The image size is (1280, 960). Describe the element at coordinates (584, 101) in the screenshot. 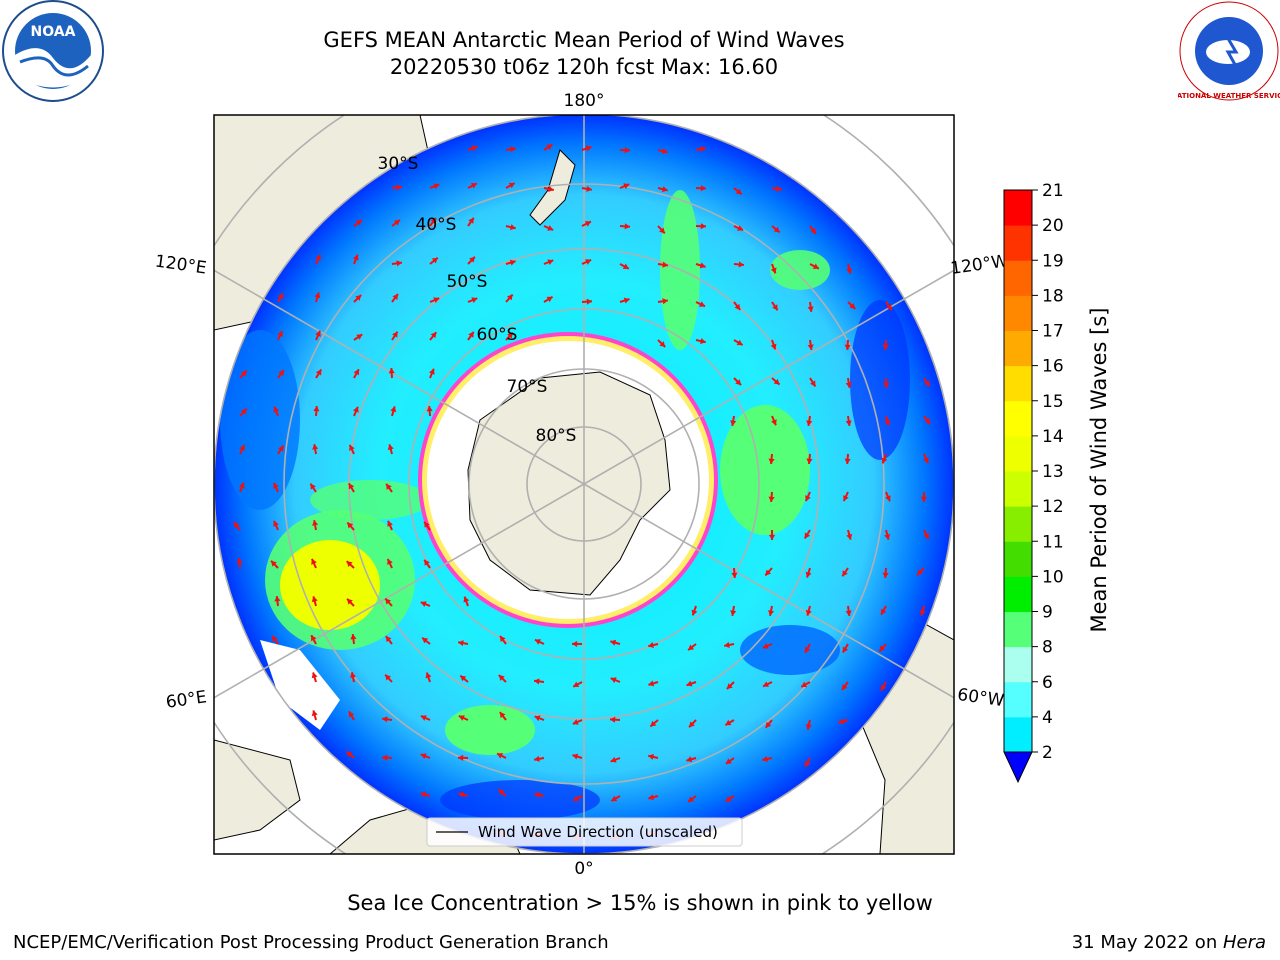

I see `lon-label-180: 180°` at that location.